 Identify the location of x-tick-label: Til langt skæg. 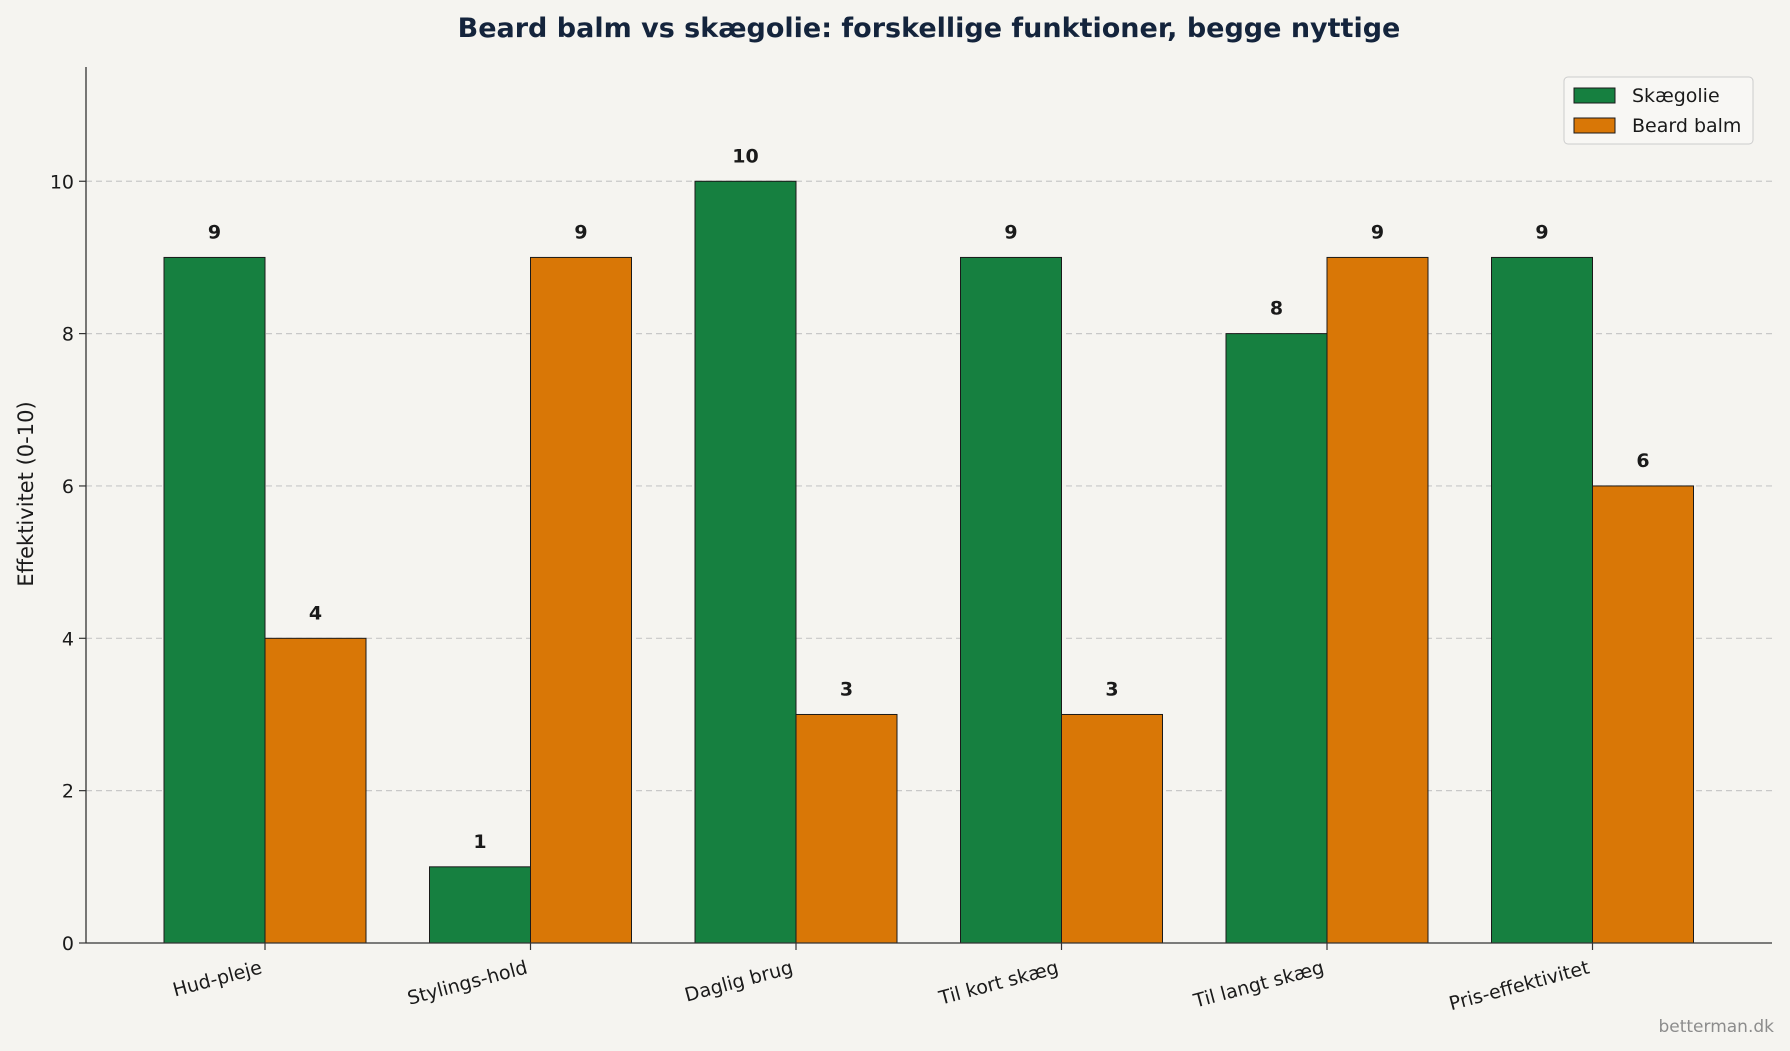
(1258, 985).